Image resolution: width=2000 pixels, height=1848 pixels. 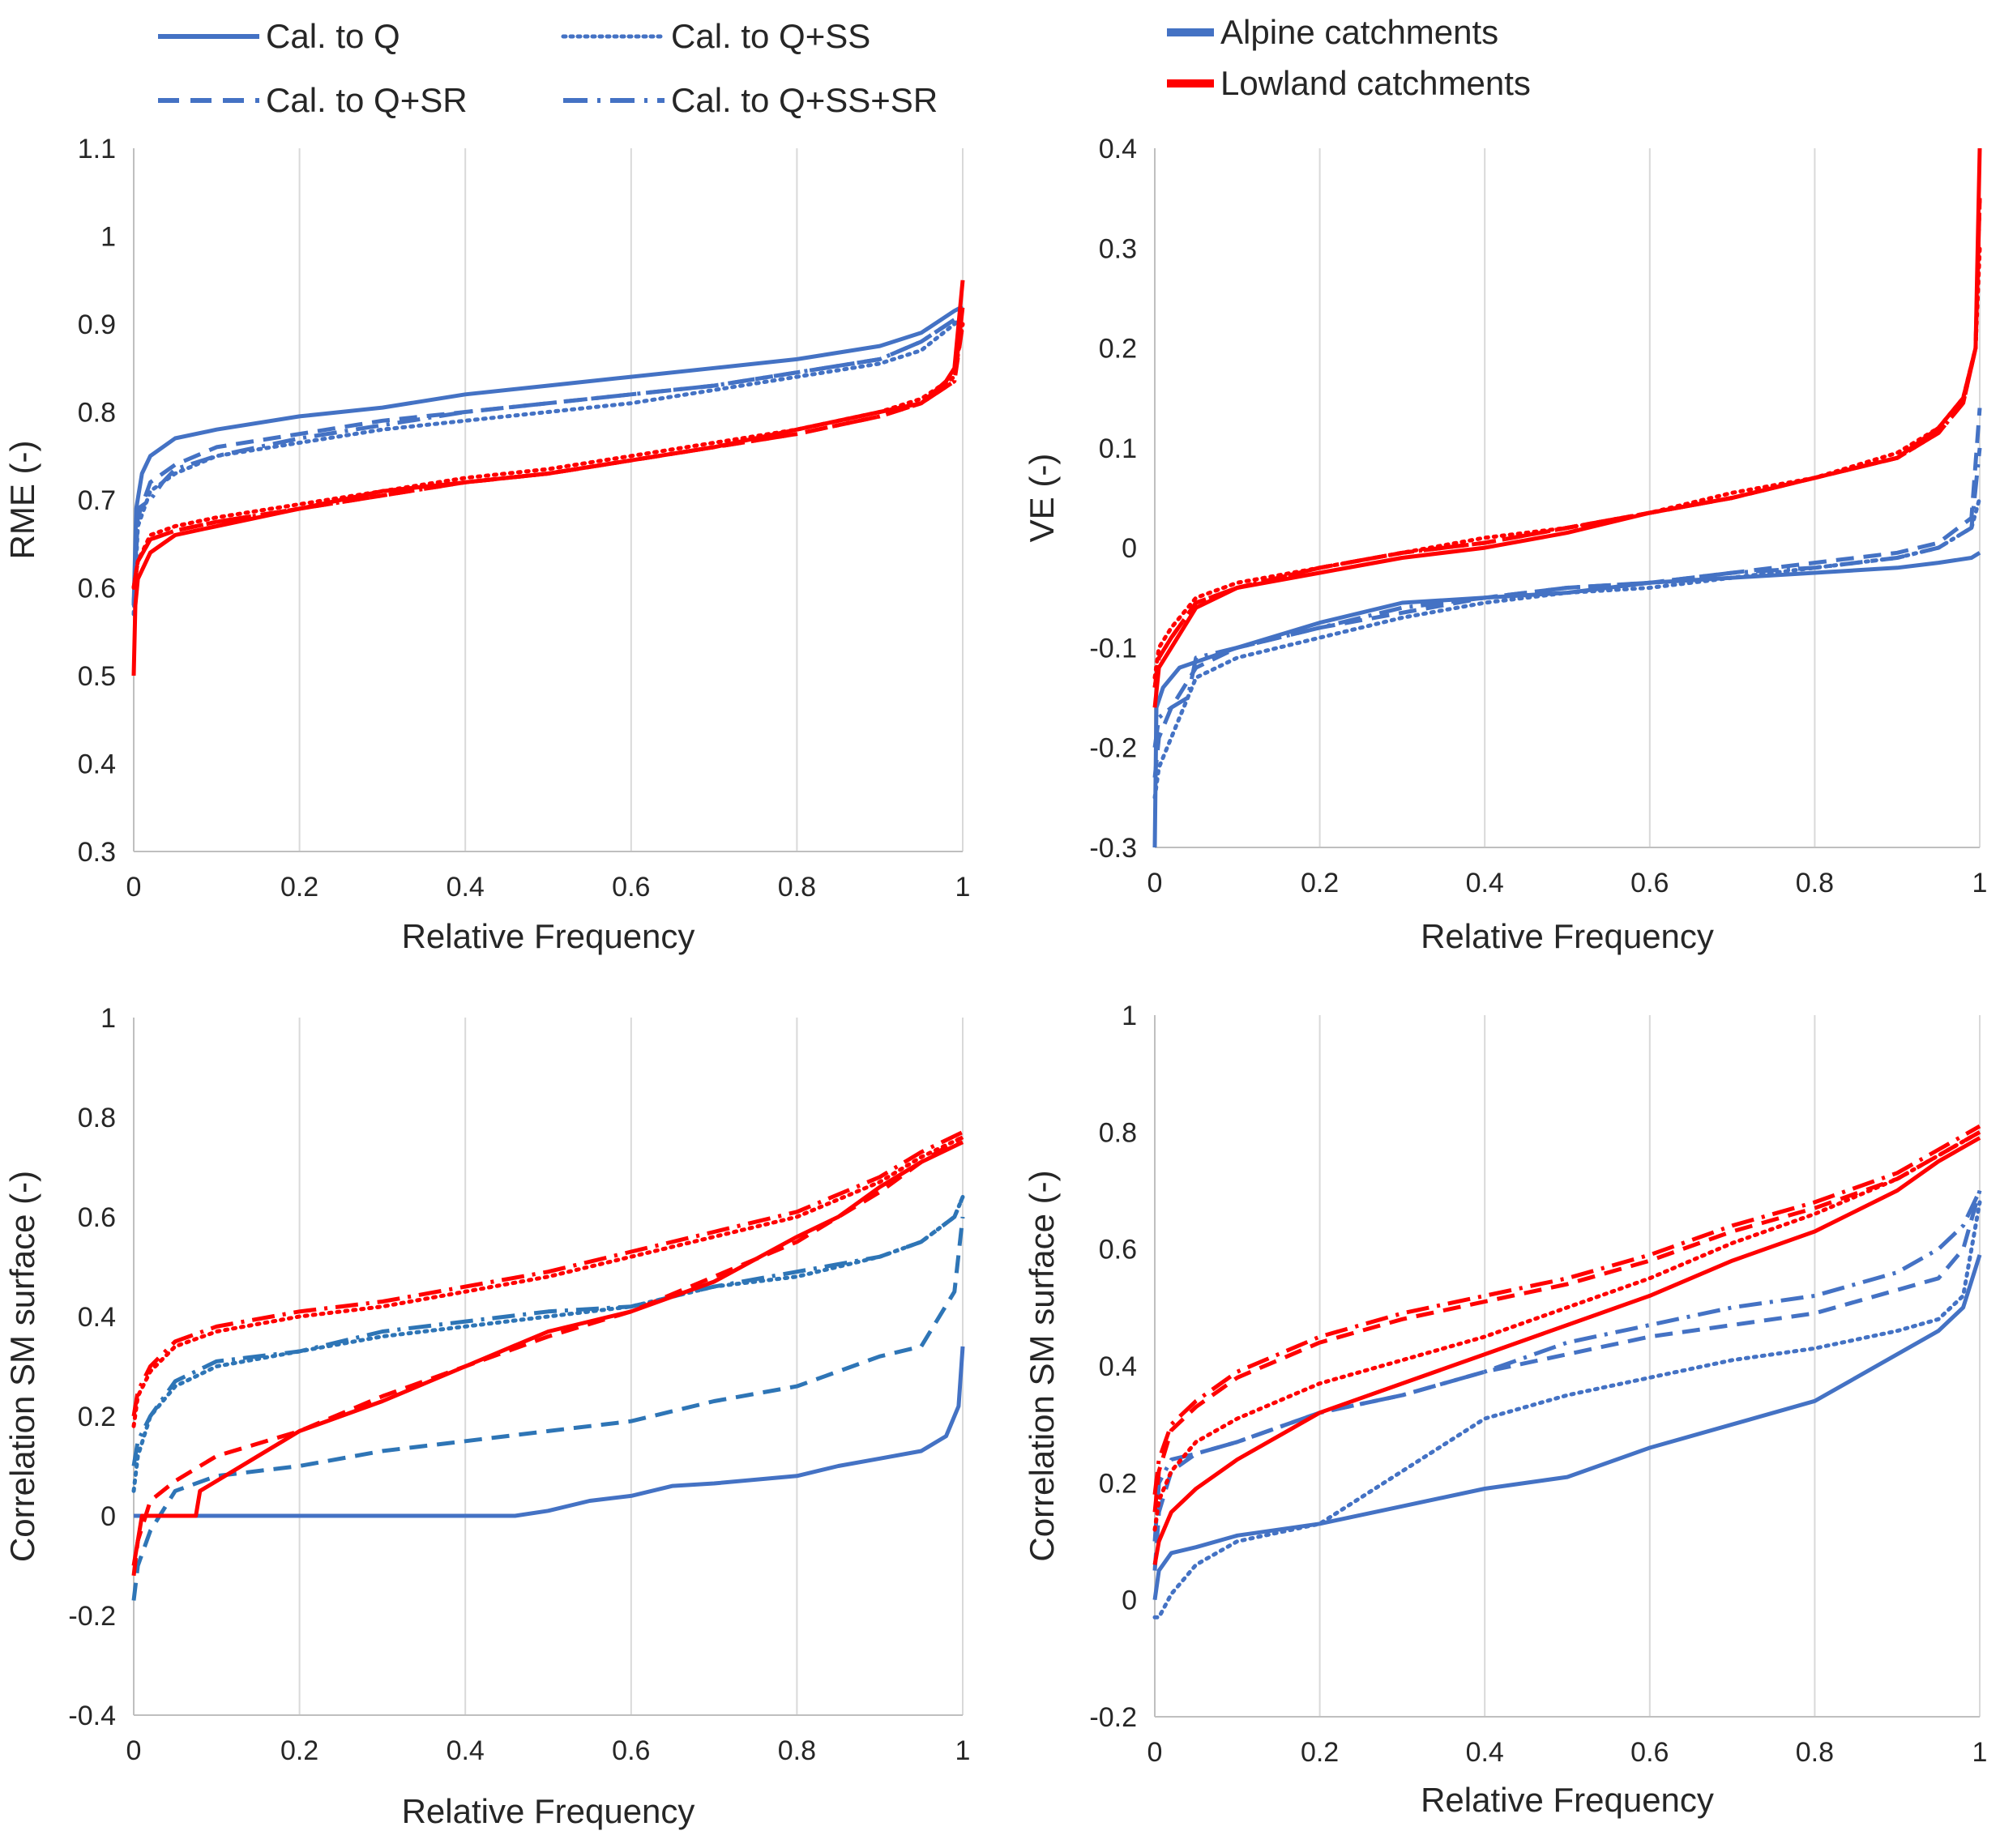 What do you see at coordinates (1042, 498) in the screenshot?
I see `y-axis-label: VE (-)` at bounding box center [1042, 498].